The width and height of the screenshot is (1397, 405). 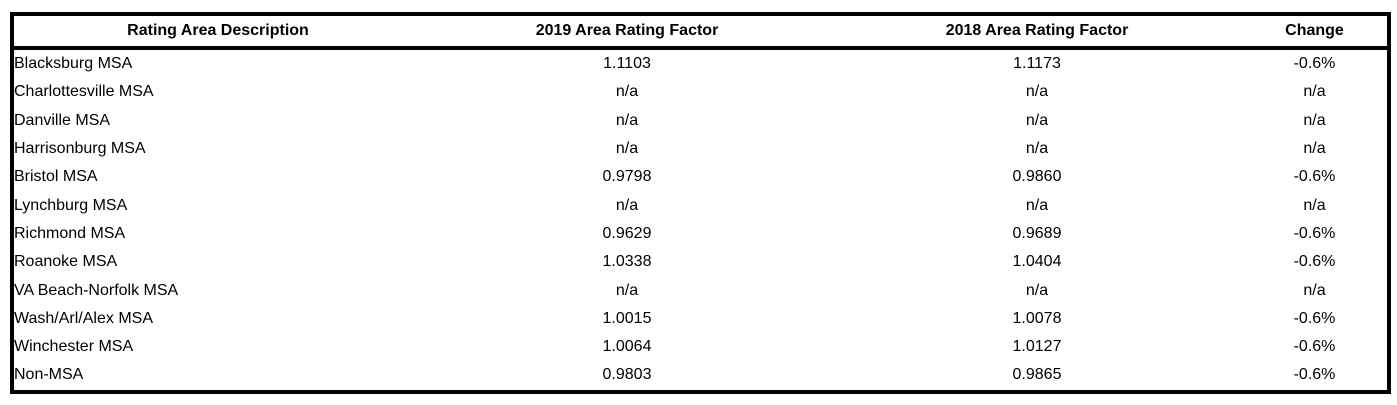 I want to click on table-cell: 1.0015, so click(x=627, y=318).